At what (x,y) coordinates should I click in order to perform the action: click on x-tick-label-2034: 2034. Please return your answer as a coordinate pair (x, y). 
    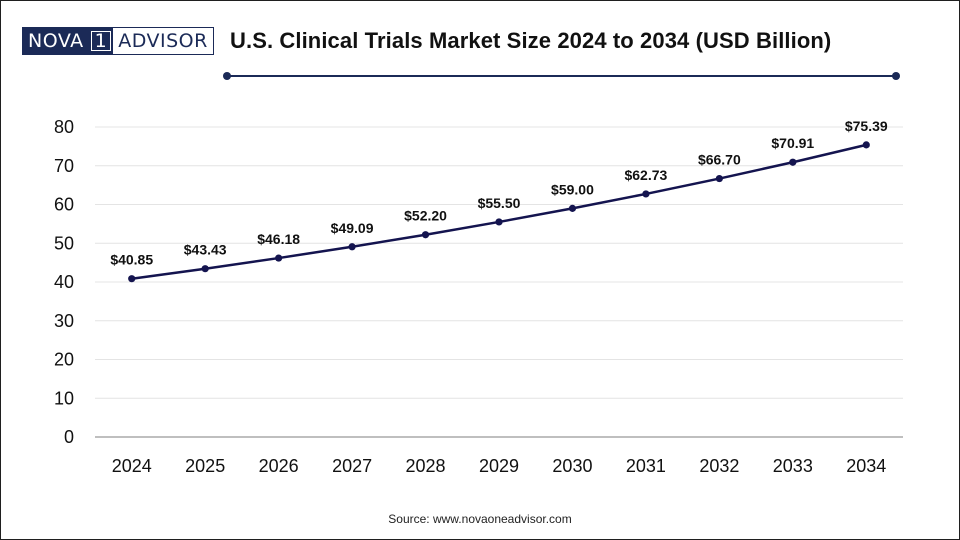
    Looking at the image, I should click on (866, 466).